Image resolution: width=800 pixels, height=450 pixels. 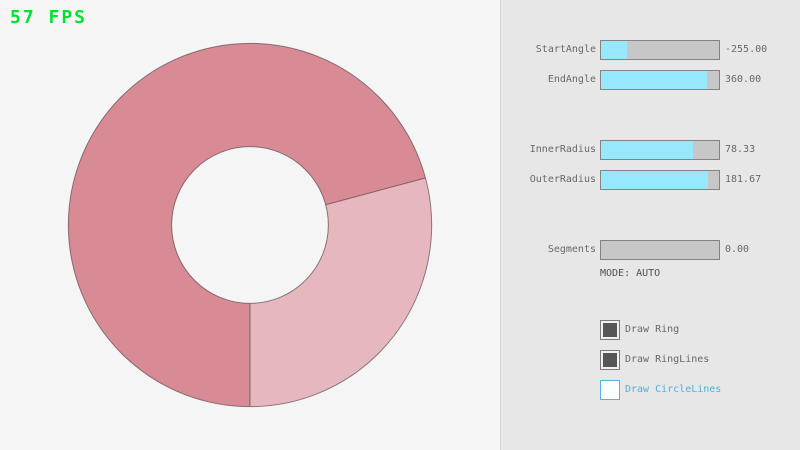 I want to click on draw-circlelines-checkbox, so click(x=610, y=390).